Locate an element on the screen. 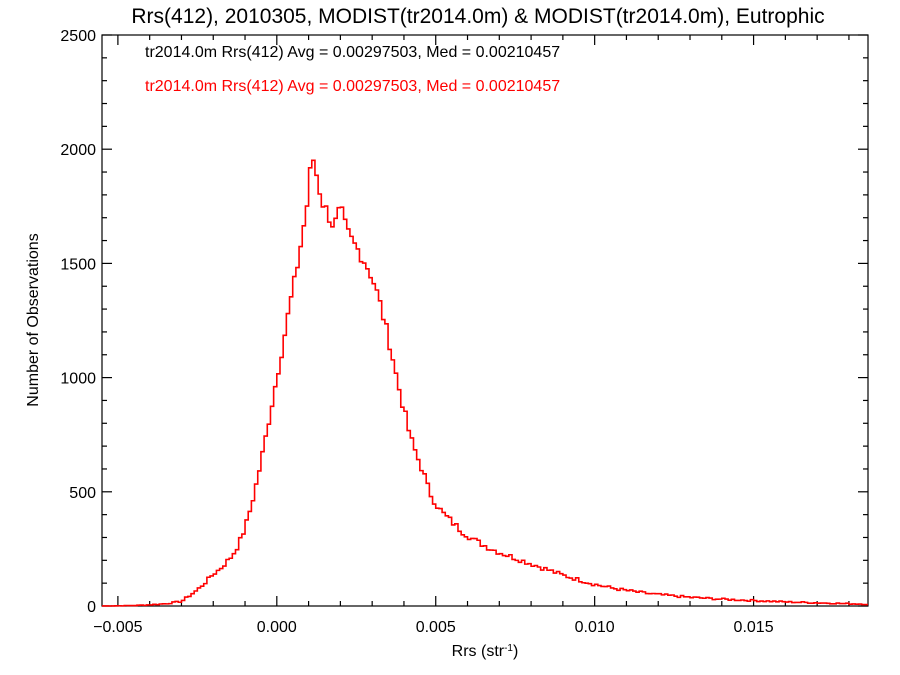  x-tick-label: 0.000 is located at coordinates (277, 627).